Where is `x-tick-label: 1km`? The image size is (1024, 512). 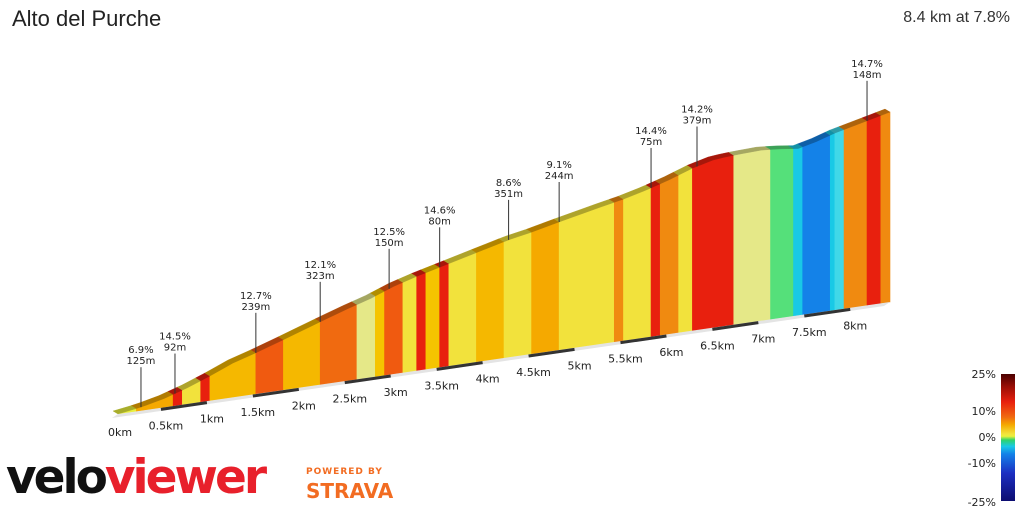 x-tick-label: 1km is located at coordinates (212, 419).